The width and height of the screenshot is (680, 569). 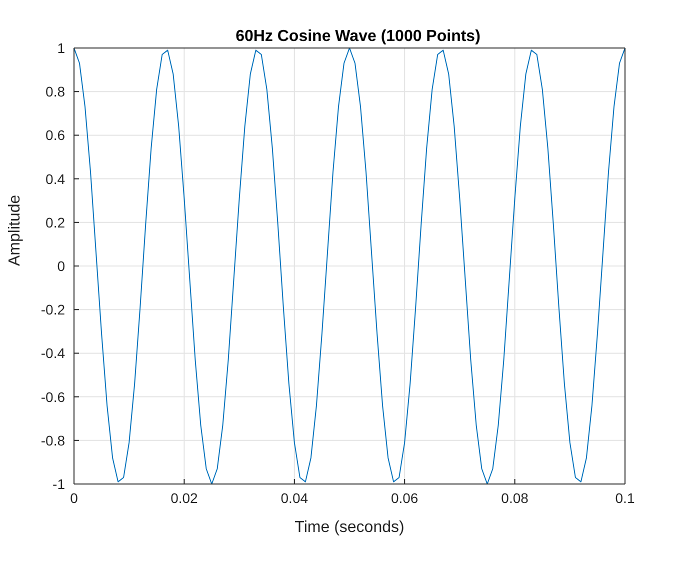 I want to click on y-tick-label: -1, so click(x=59, y=484).